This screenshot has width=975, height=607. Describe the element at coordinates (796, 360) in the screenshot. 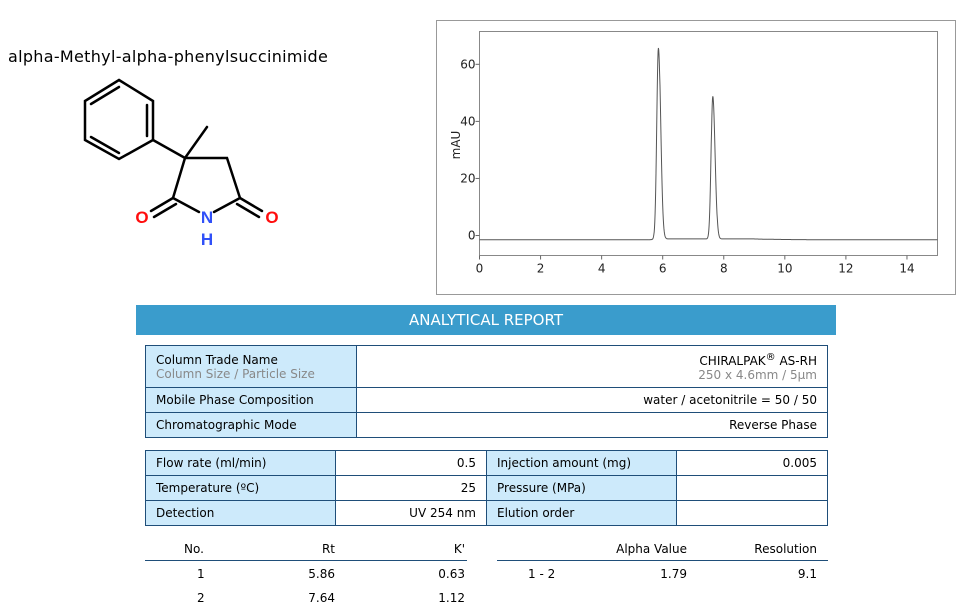

I see `column-value-suffix: AS-RH` at that location.